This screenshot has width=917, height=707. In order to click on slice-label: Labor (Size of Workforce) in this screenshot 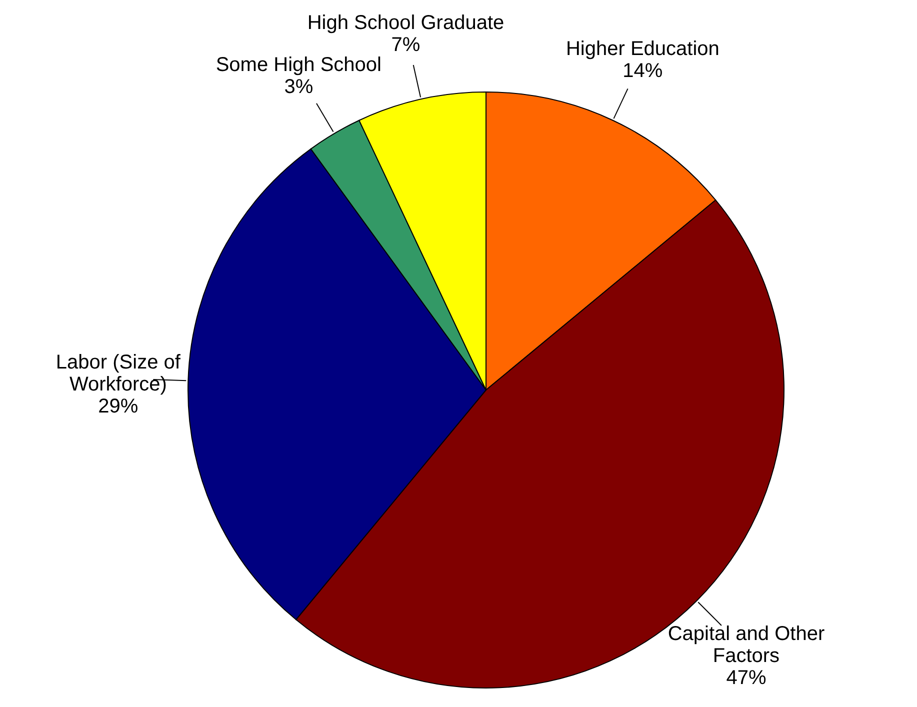, I will do `click(118, 373)`.